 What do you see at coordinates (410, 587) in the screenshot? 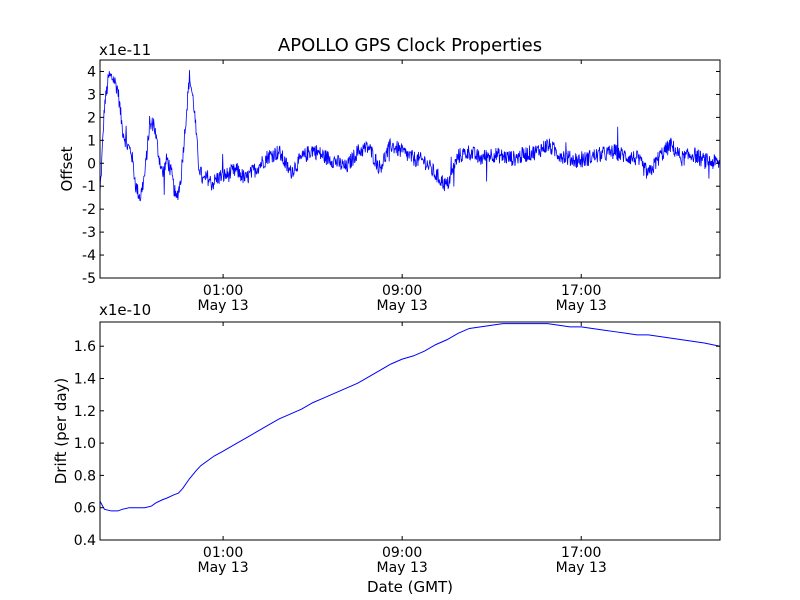
I see `x-axis-label: Date (GMT)` at bounding box center [410, 587].